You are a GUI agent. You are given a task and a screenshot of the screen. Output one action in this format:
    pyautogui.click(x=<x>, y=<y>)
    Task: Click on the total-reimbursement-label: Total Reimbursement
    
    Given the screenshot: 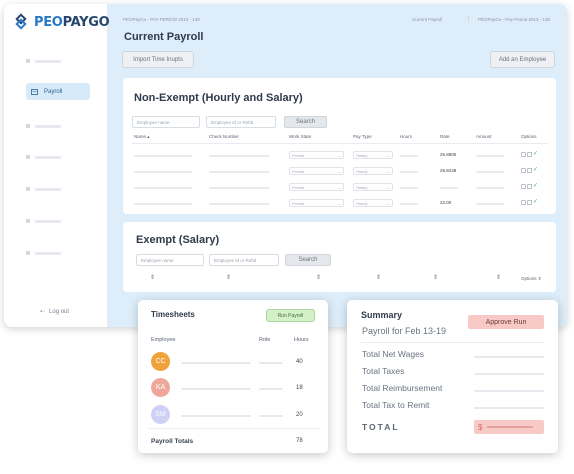 What is the action you would take?
    pyautogui.click(x=402, y=388)
    